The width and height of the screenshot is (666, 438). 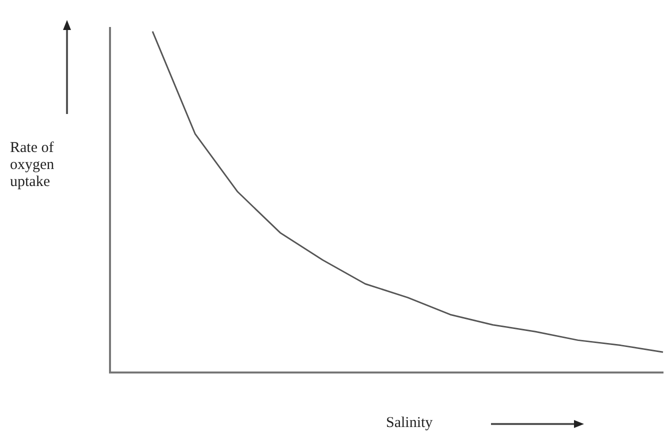 I want to click on x-axis-title: Salinity, so click(x=409, y=423).